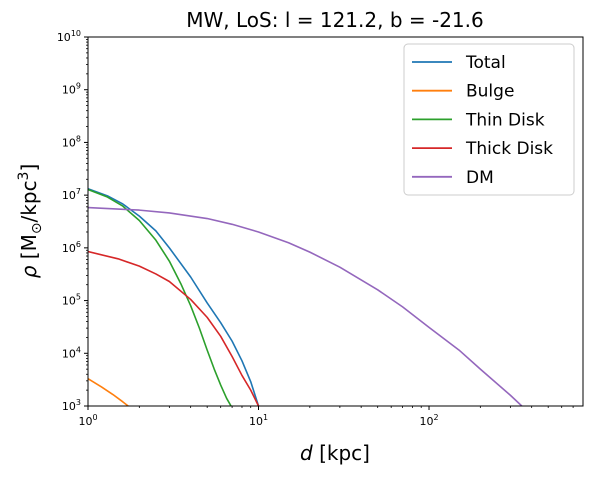 The width and height of the screenshot is (592, 480). I want to click on y-tick-label: 10¹⁰, so click(69, 36).